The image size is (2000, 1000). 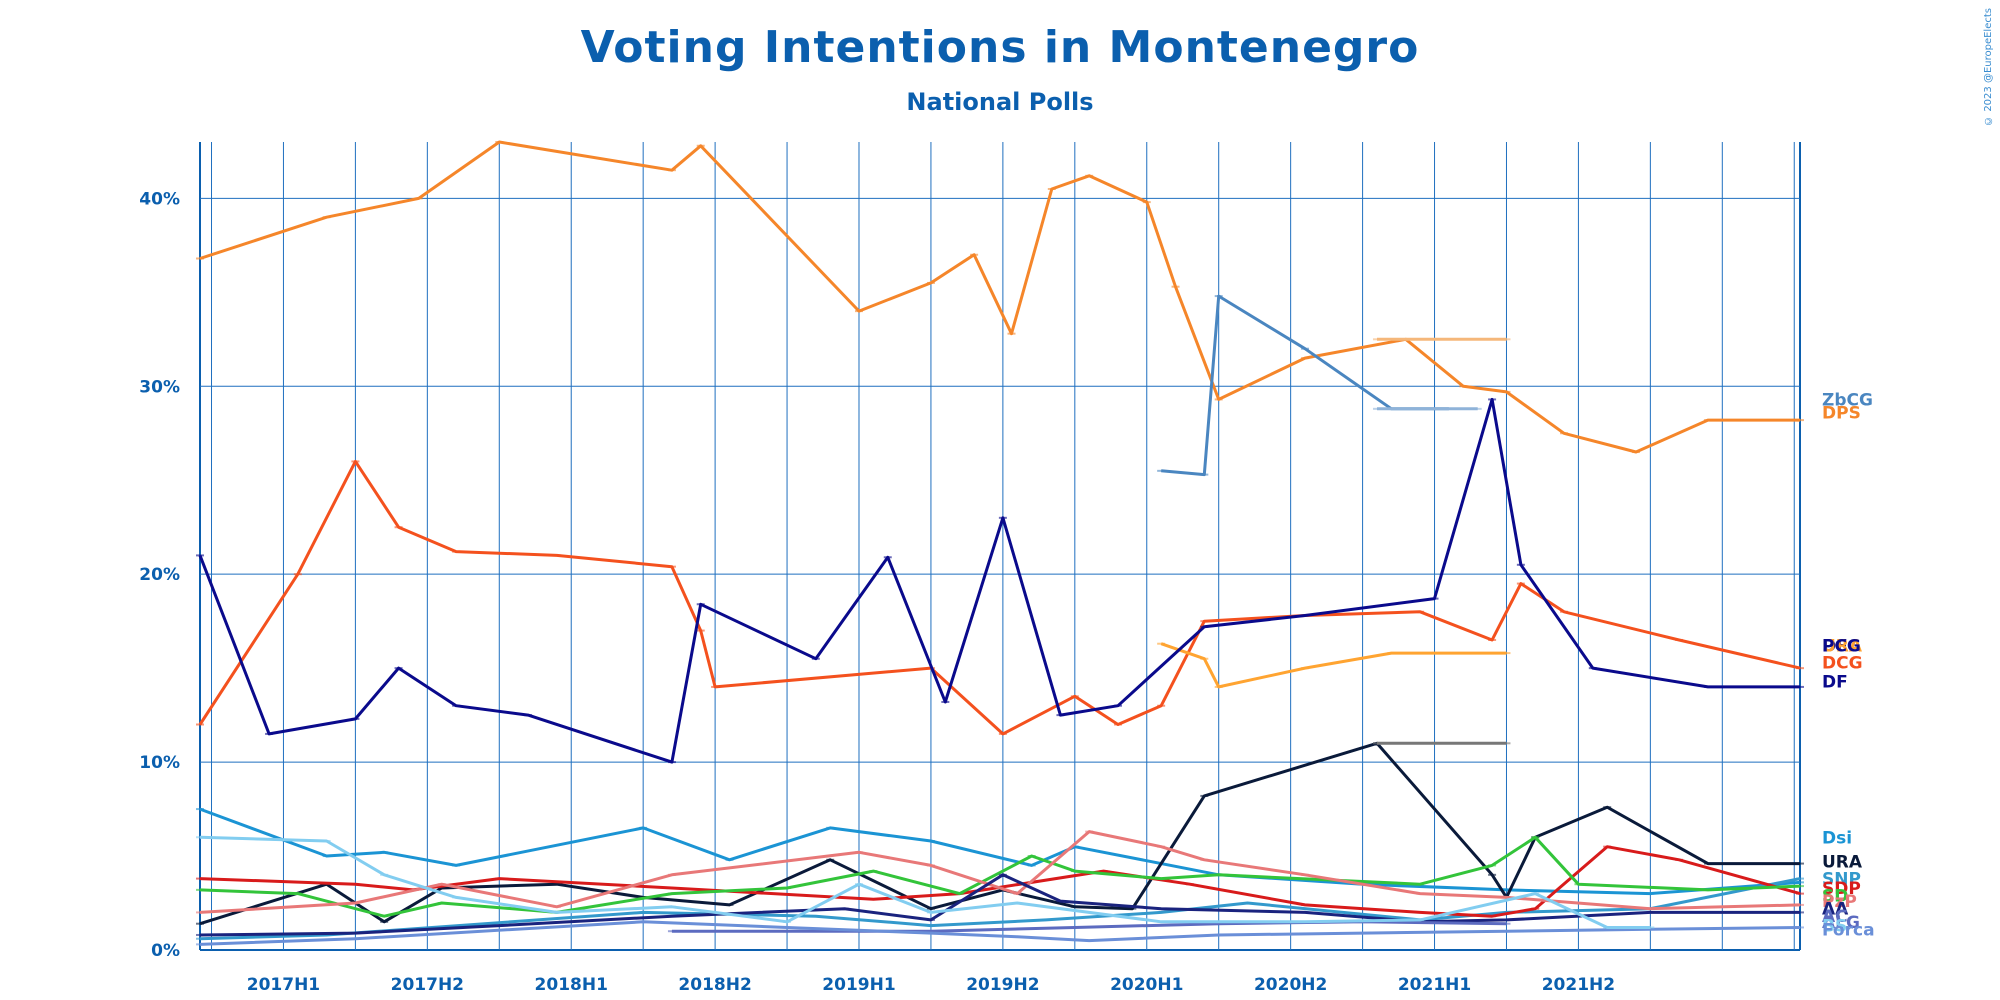 I want to click on legend-label: AA, so click(x=1835, y=910).